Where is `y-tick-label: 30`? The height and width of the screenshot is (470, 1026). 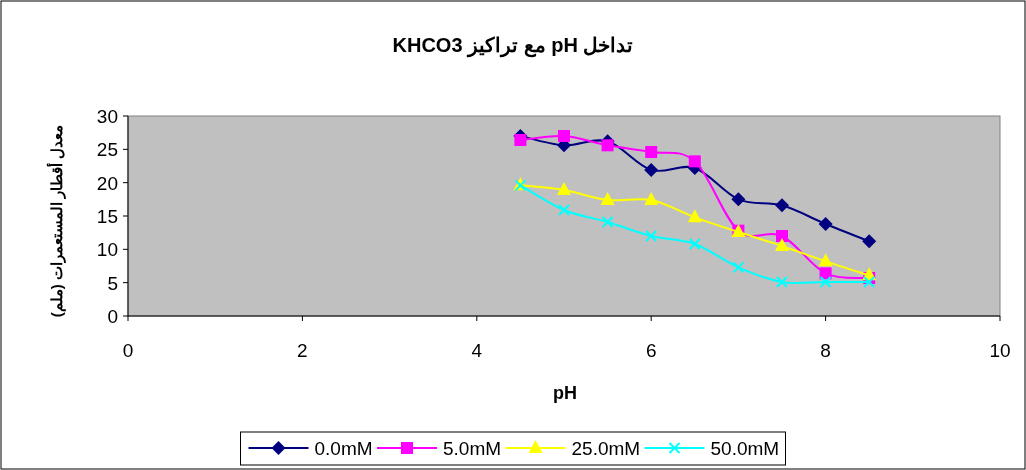 y-tick-label: 30 is located at coordinates (107, 116).